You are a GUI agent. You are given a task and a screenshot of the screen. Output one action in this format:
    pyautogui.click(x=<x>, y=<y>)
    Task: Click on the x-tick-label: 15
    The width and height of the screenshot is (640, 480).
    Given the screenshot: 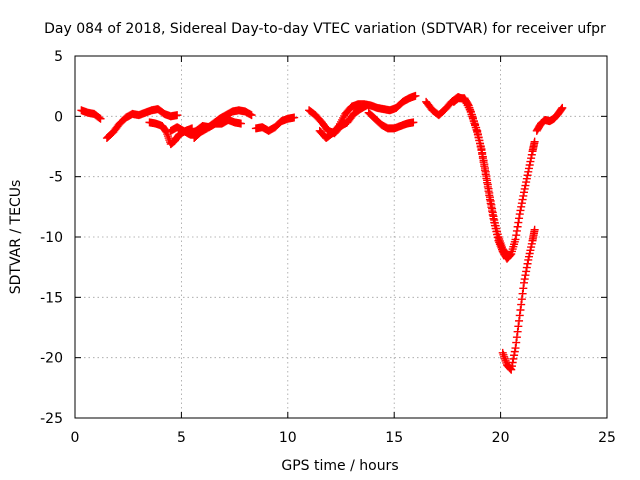 What is the action you would take?
    pyautogui.click(x=394, y=438)
    